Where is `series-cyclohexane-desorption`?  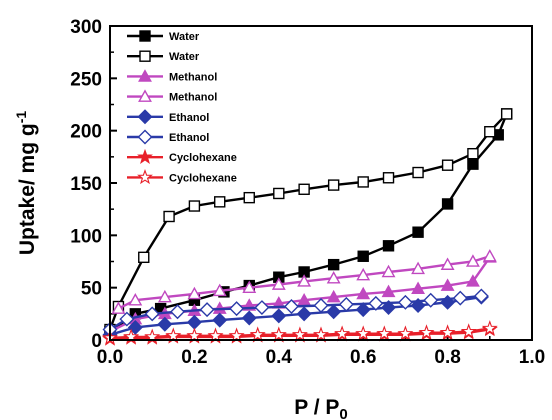 series-cyclohexane-desorption is located at coordinates (300, 332).